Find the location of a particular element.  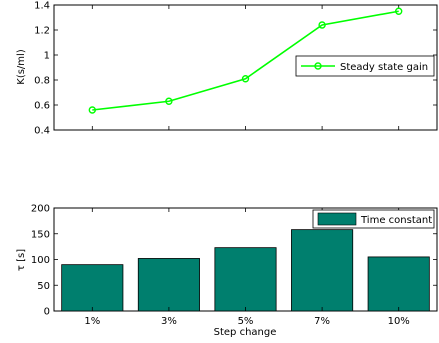

y-tick-label: 100 is located at coordinates (40, 260).